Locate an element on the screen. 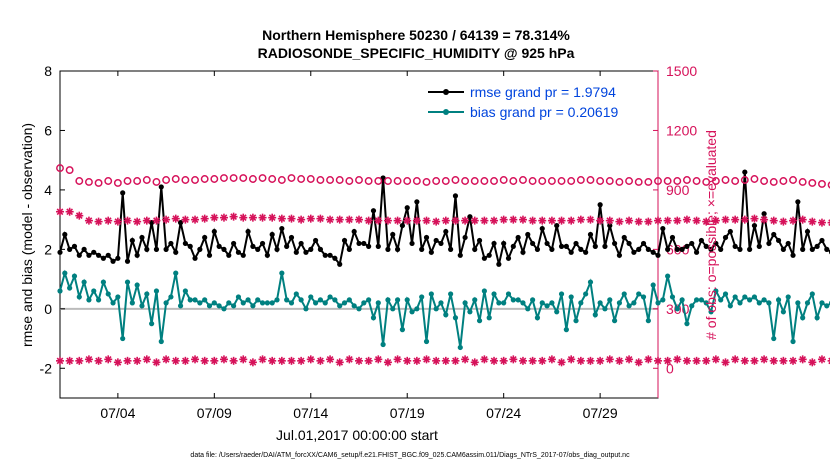 The width and height of the screenshot is (830, 470). right-y-tick-label: 0 is located at coordinates (670, 368).